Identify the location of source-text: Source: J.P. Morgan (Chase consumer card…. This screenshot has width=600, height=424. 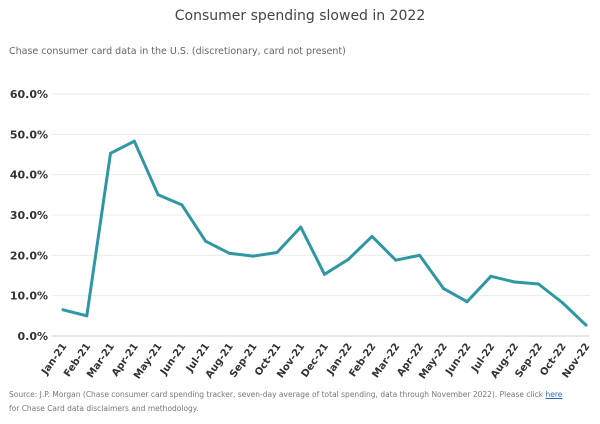
(277, 394).